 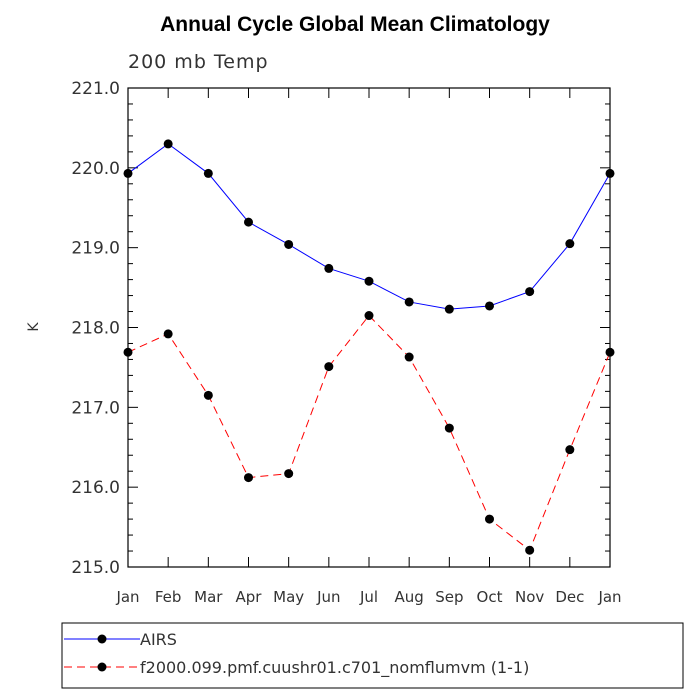 I want to click on x-tick-label: Jun, so click(x=328, y=597).